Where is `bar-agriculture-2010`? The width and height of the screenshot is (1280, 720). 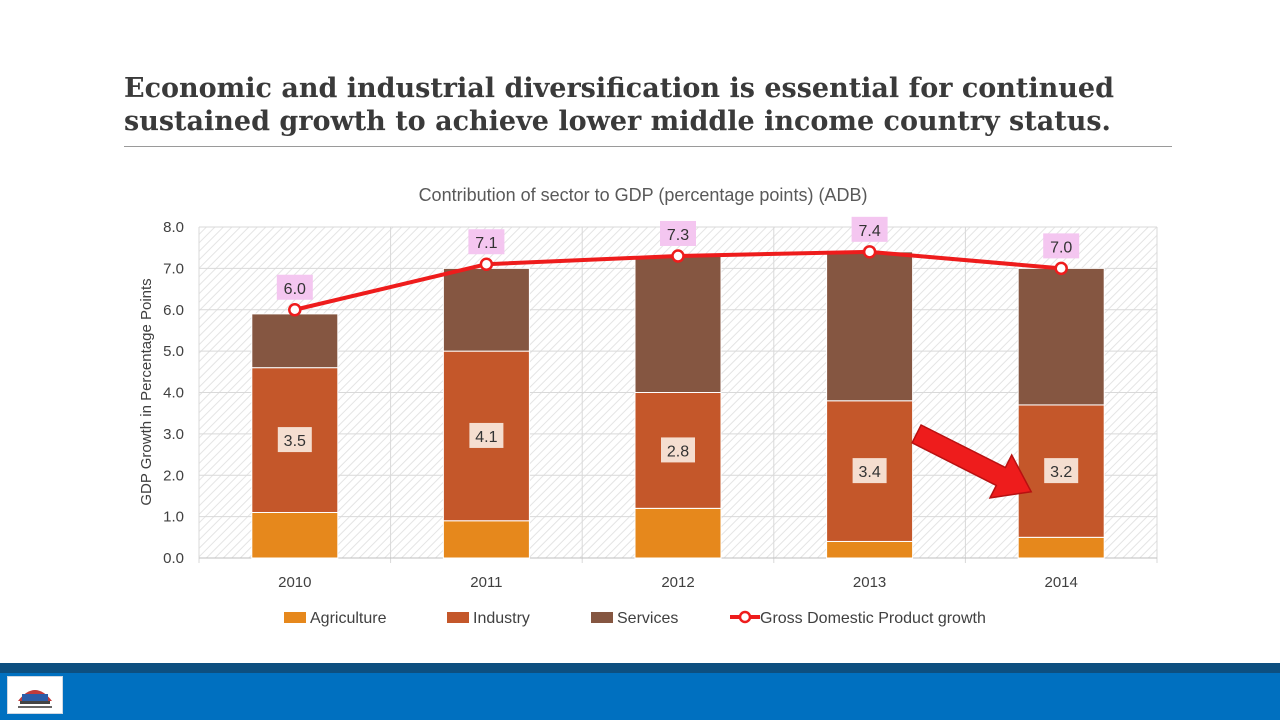 bar-agriculture-2010 is located at coordinates (295, 535).